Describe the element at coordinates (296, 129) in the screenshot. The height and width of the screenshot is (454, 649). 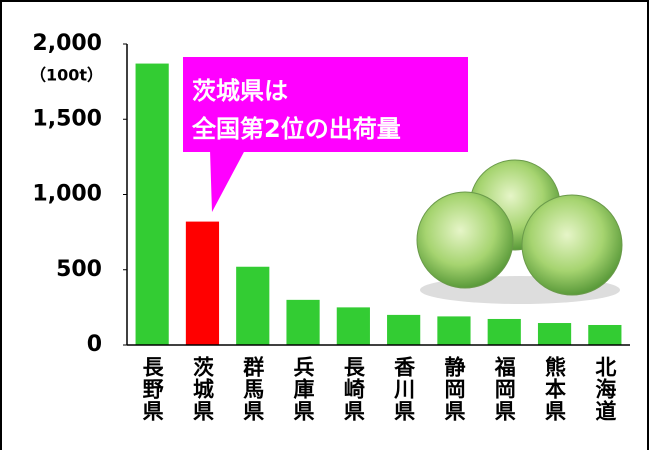
I see `annotation-text: 全国第2位の出荷量` at that location.